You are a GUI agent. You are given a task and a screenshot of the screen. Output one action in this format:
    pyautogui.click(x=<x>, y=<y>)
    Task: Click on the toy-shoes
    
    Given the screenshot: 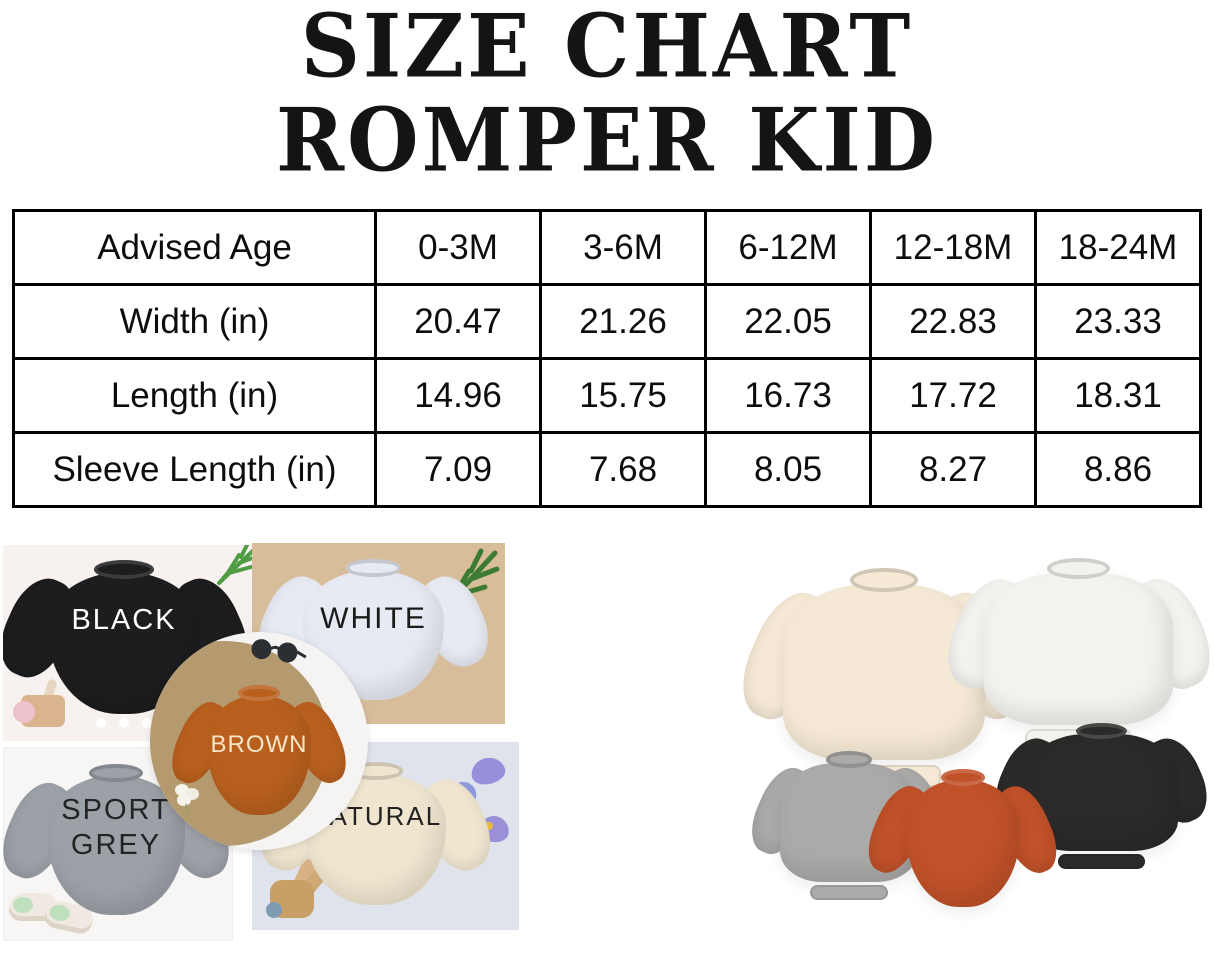 What is the action you would take?
    pyautogui.click(x=52, y=914)
    